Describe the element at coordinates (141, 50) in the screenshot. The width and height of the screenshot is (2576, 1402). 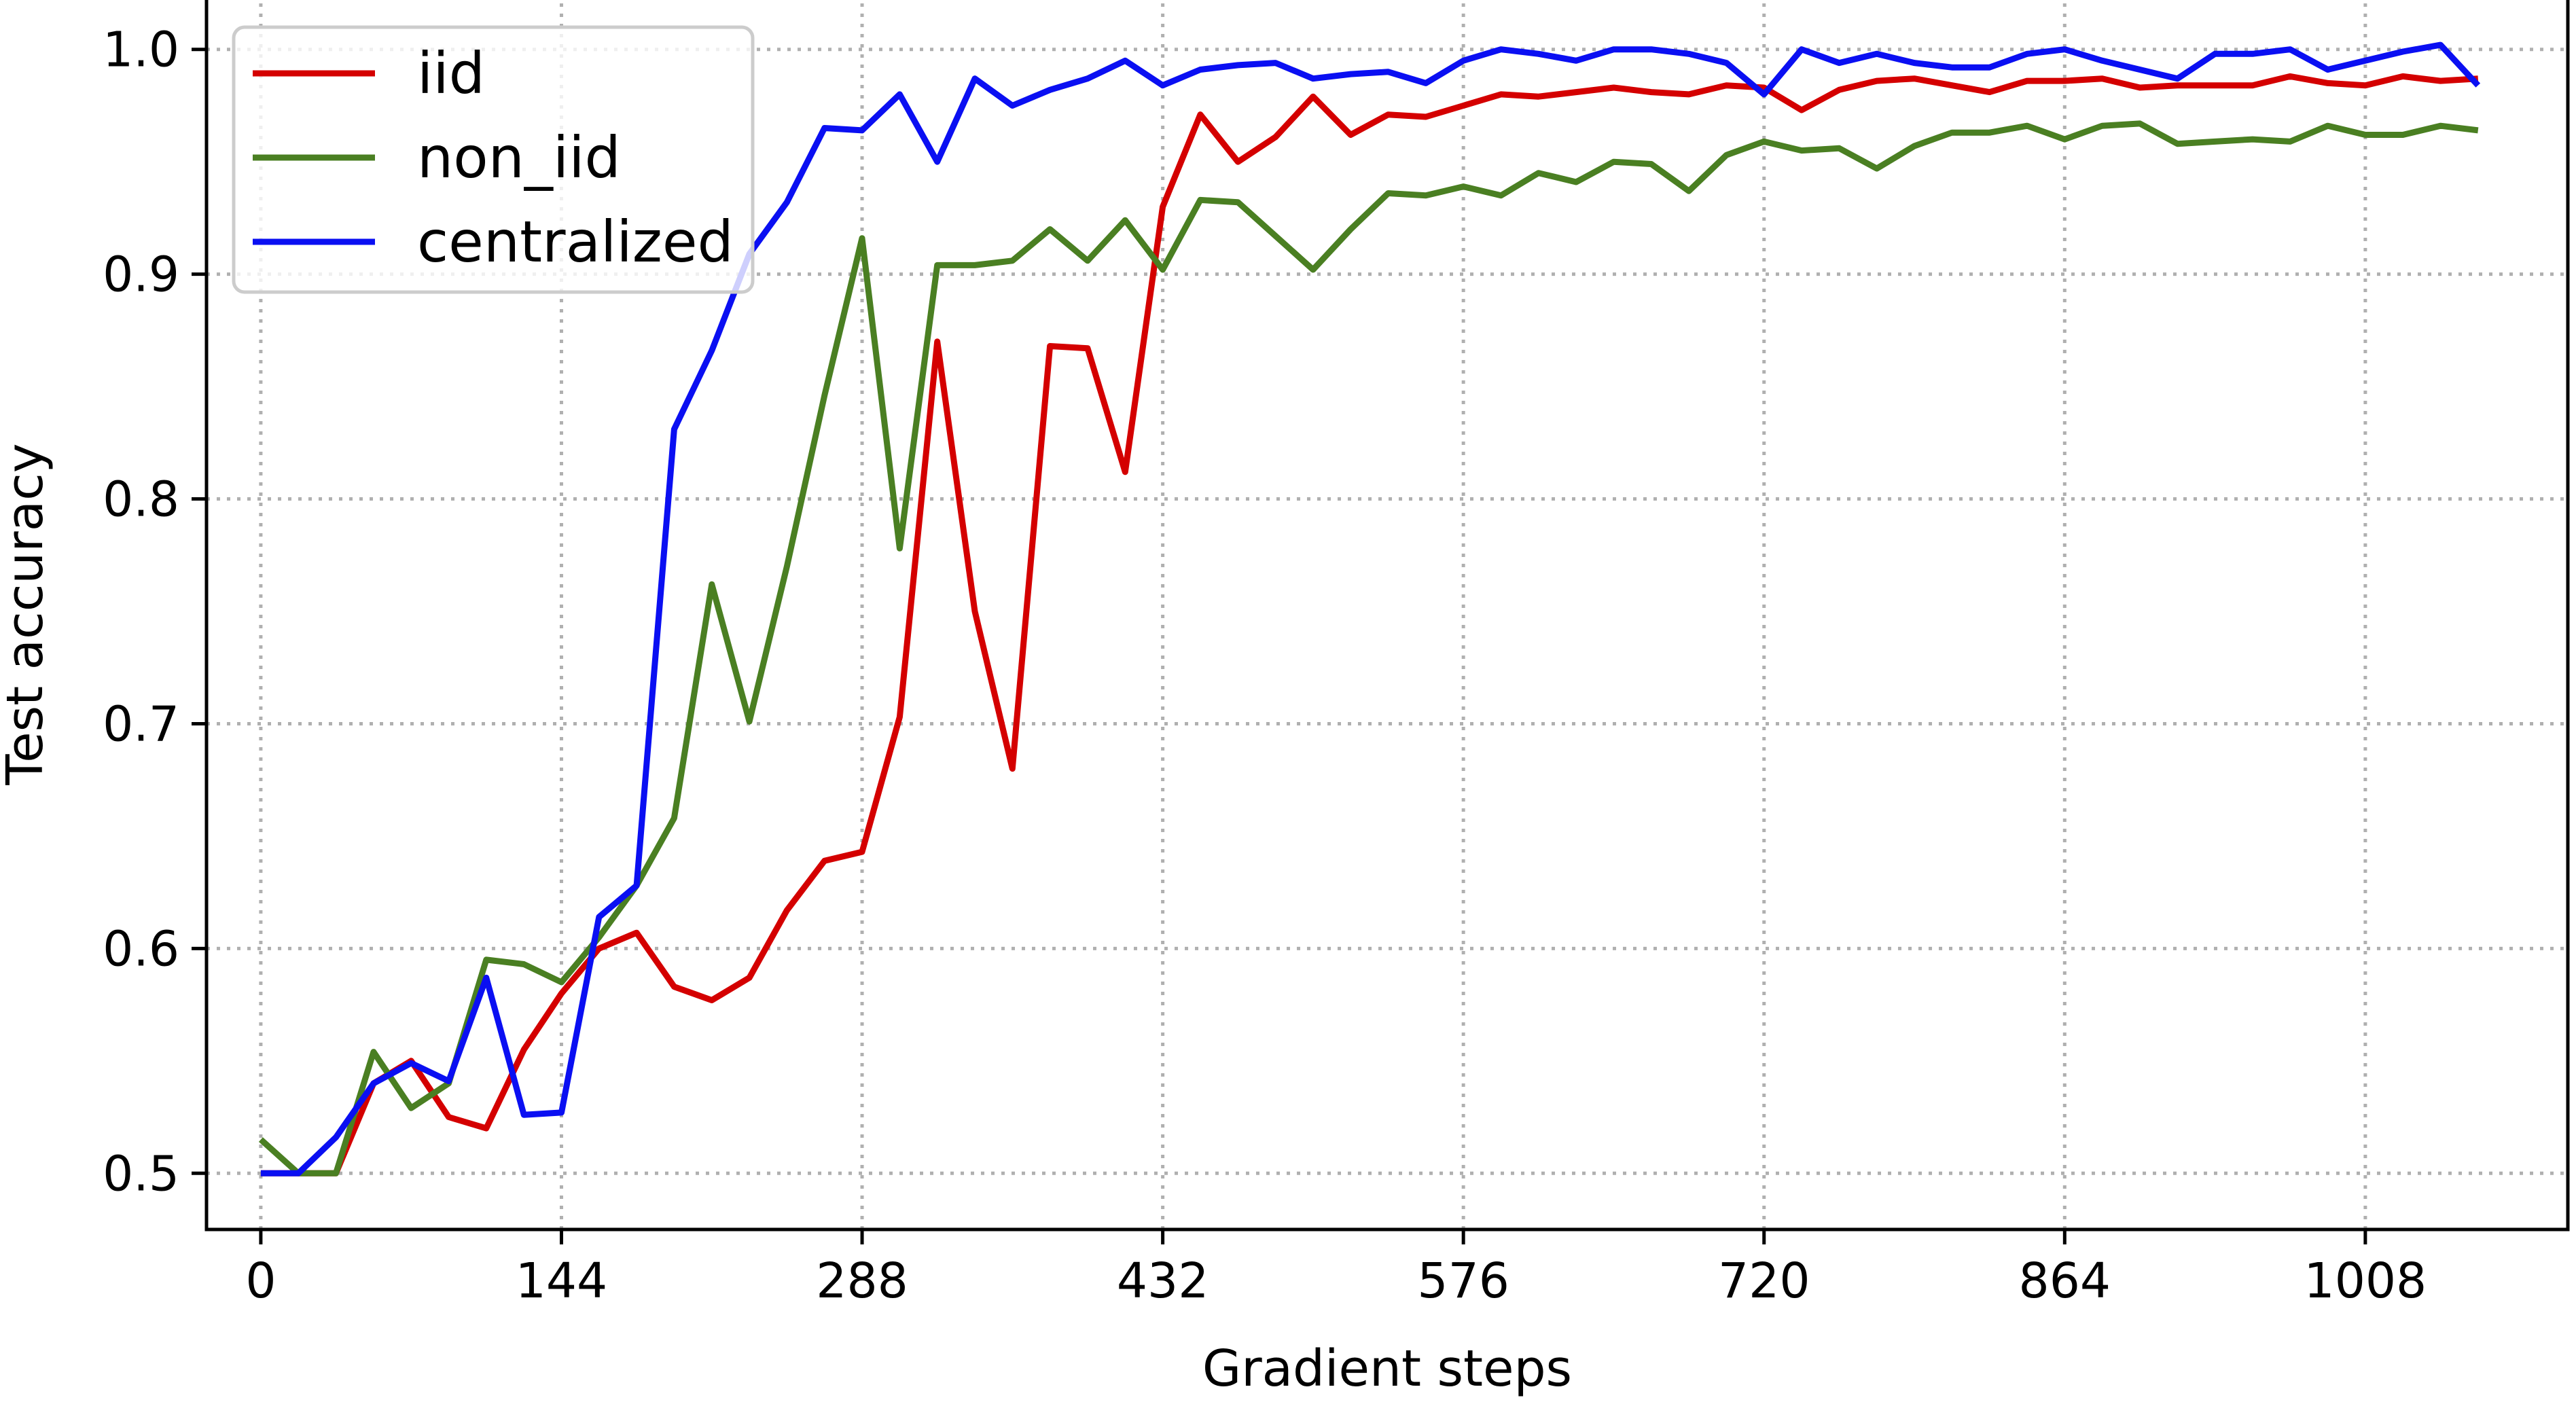
I see `y-tick-label: 1.0` at that location.